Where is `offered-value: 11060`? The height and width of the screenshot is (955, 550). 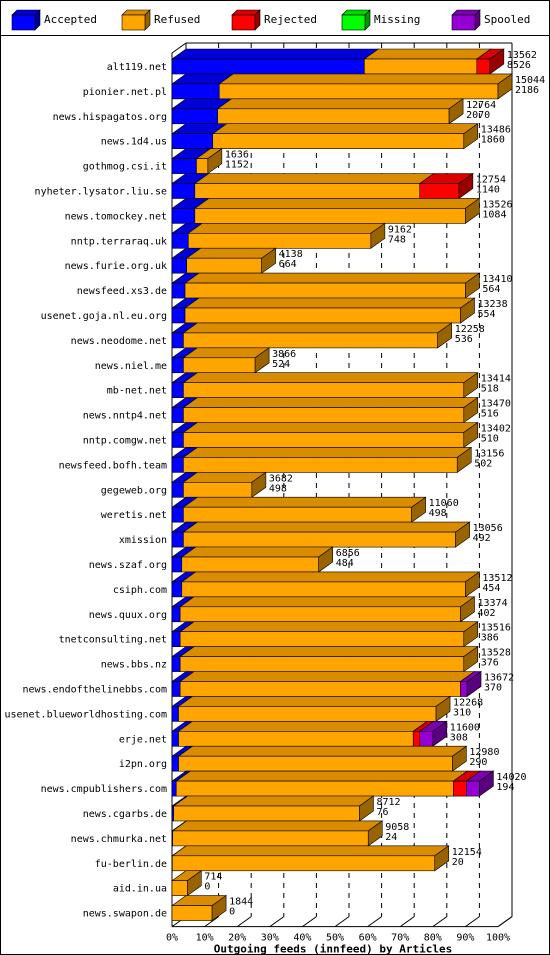
offered-value: 11060 is located at coordinates (444, 503).